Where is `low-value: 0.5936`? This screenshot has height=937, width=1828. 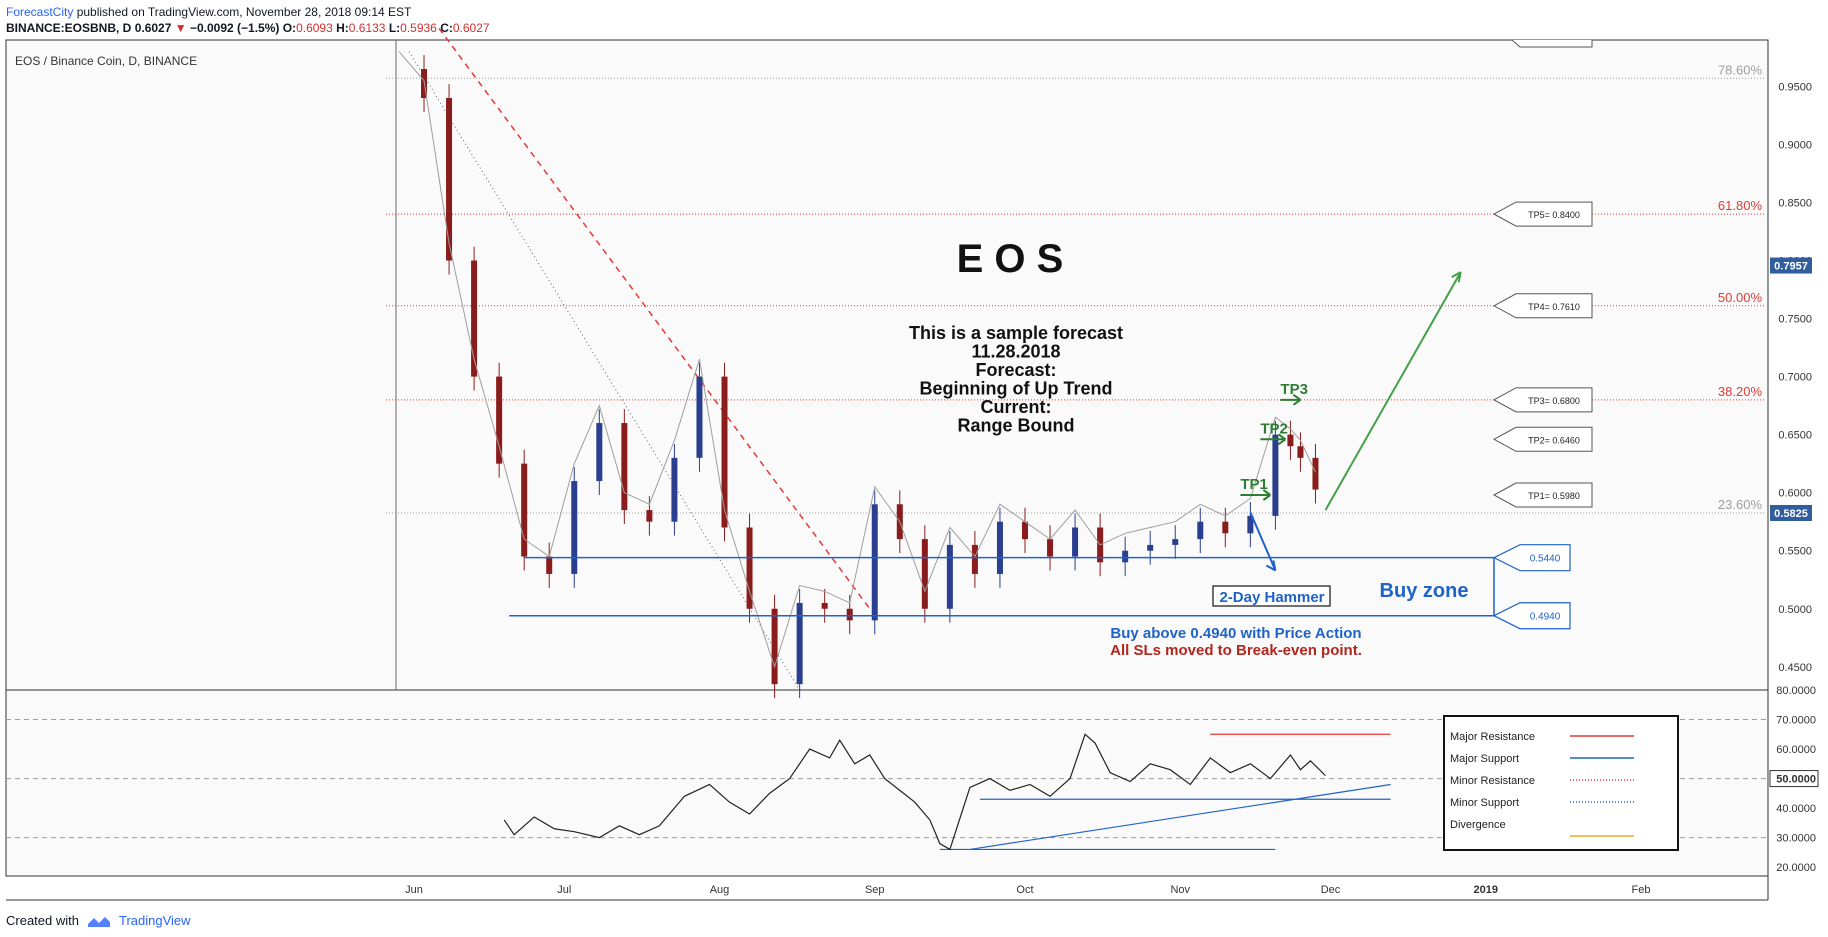
low-value: 0.5936 is located at coordinates (418, 28).